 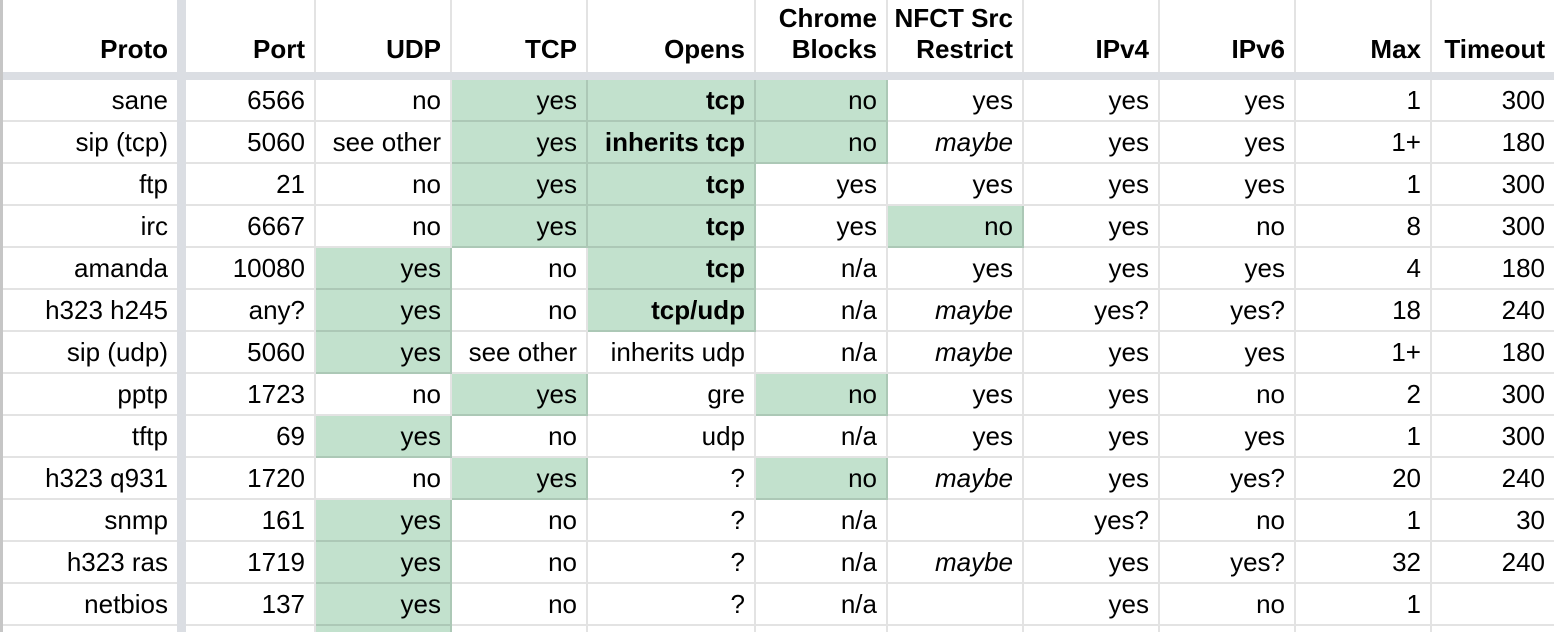 I want to click on column-header-chrome-blocks: Chrome Blocks, so click(x=822, y=36).